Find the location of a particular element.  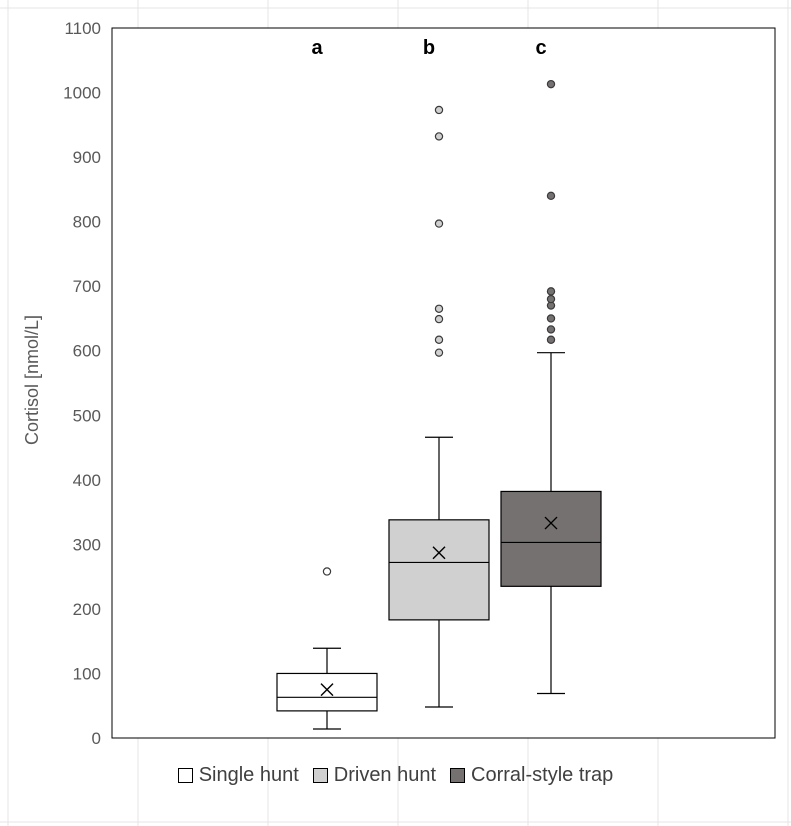

y-axis-ticks: 0 100 200 300 400 500 600 700 800 900 1000 1100 is located at coordinates (82, 383).